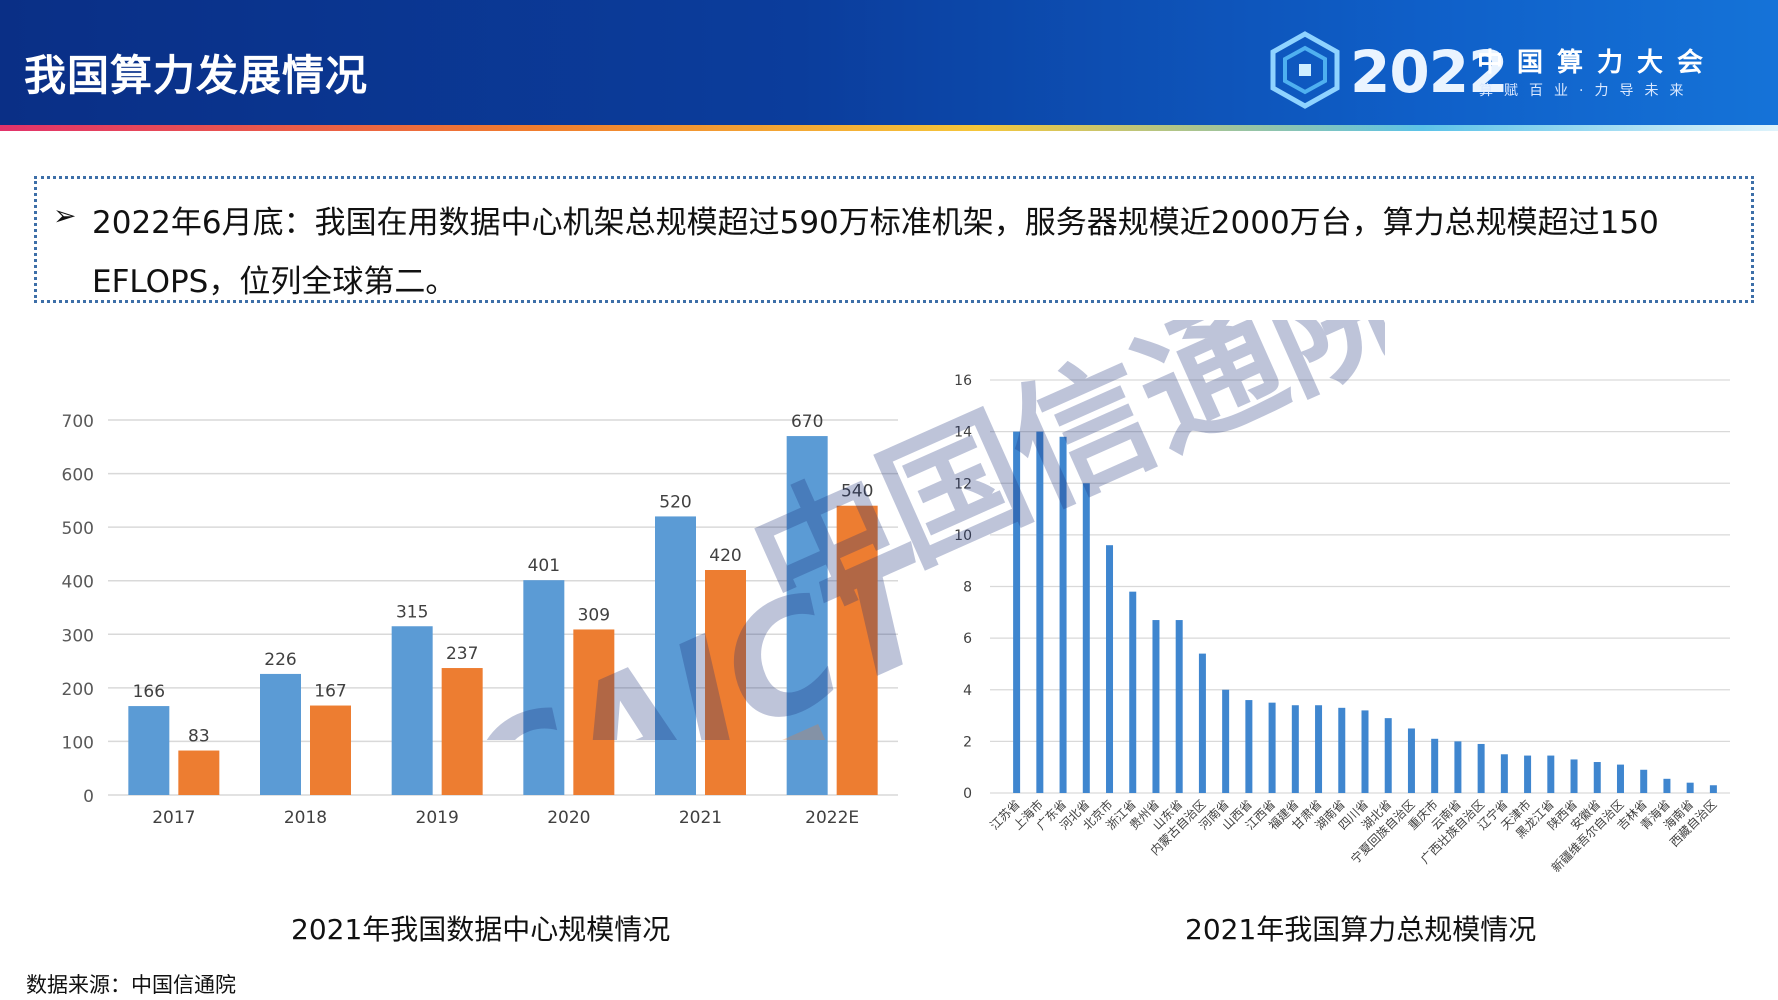 The height and width of the screenshot is (1000, 1778). What do you see at coordinates (78, 690) in the screenshot?
I see `y-tick-label: 200` at bounding box center [78, 690].